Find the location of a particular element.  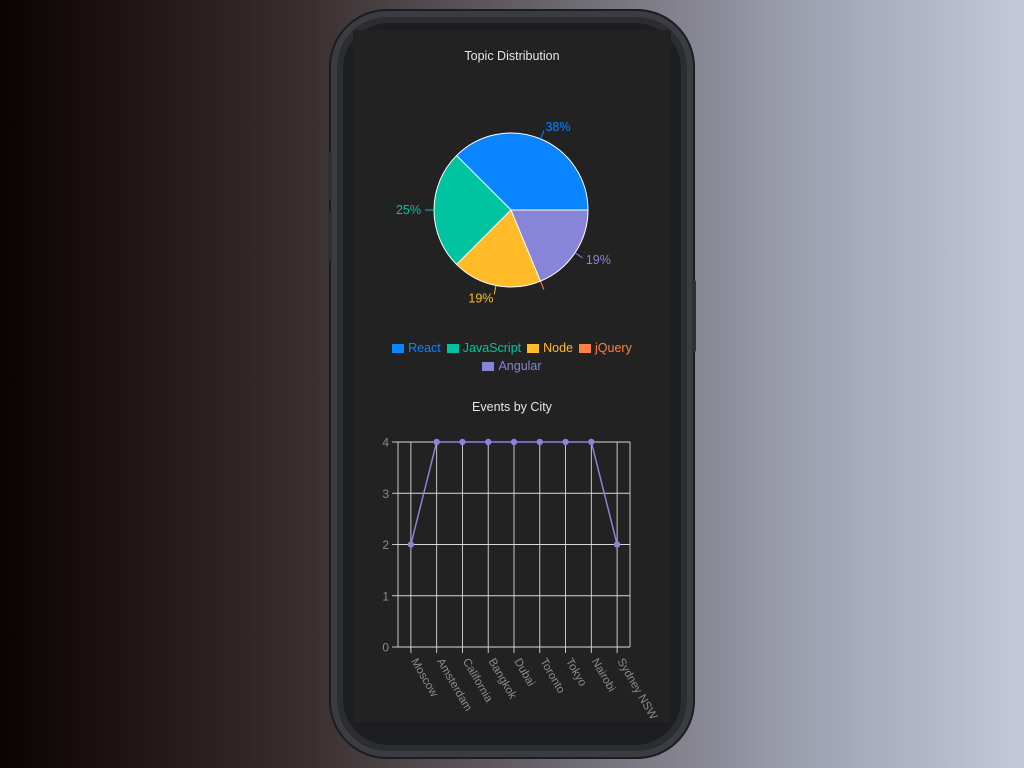

pie-slice-angular is located at coordinates (549, 245).